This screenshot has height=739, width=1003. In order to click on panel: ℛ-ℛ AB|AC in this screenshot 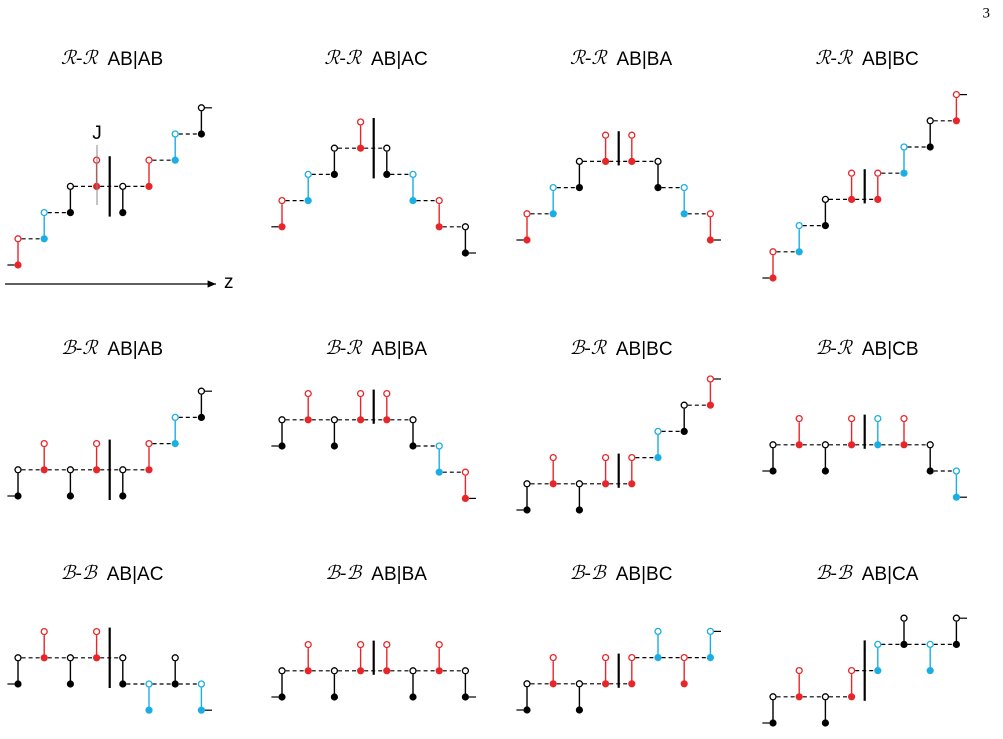, I will do `click(373, 152)`.